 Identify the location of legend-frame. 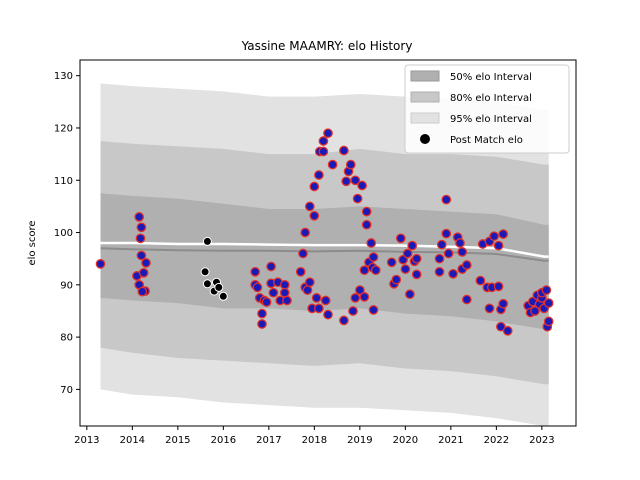
(487, 109).